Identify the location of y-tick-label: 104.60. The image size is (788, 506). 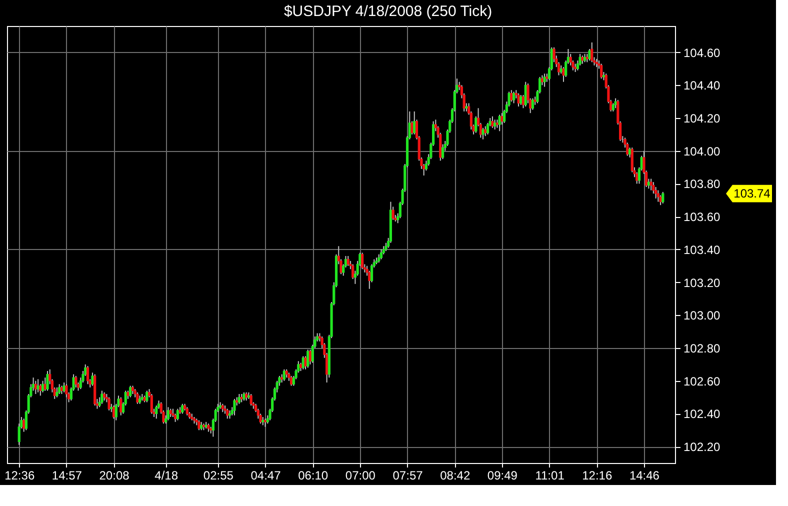
(702, 53).